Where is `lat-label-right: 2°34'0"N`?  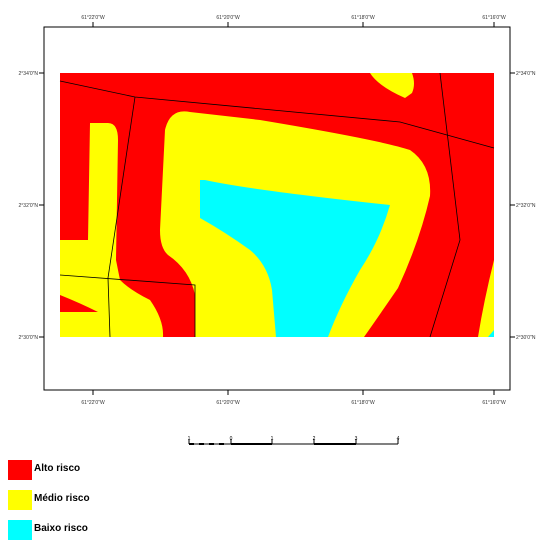
lat-label-right: 2°34'0"N is located at coordinates (526, 74).